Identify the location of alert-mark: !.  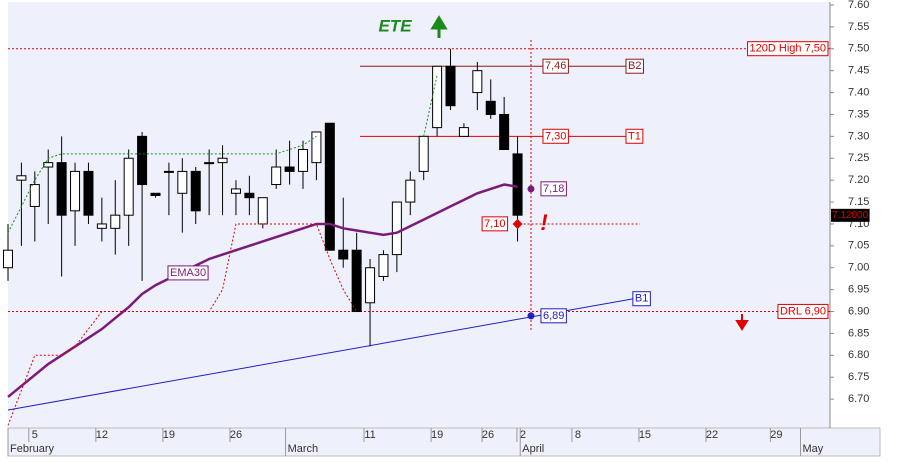
(543, 222).